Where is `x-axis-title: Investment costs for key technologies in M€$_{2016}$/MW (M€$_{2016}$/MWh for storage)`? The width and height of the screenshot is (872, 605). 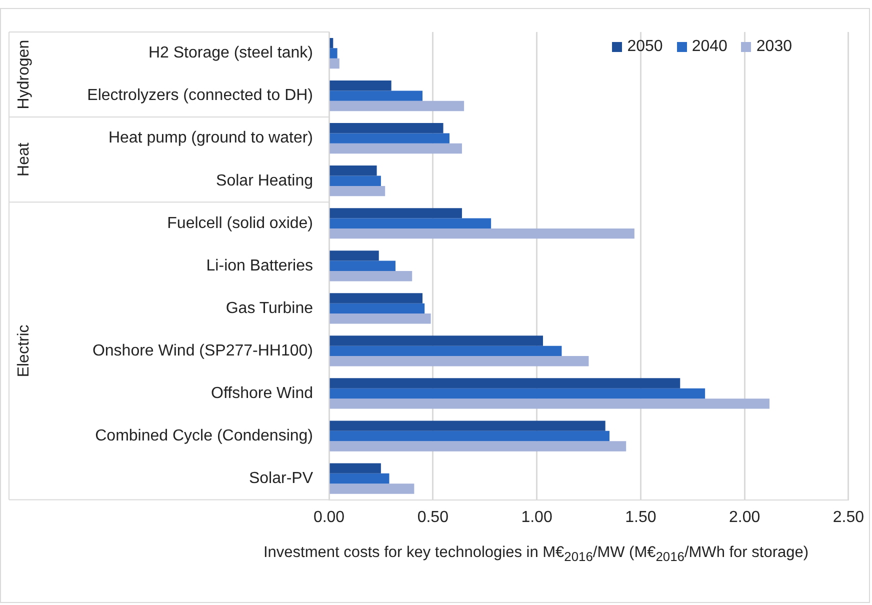
x-axis-title: Investment costs for key technologies in M€$_{2016}$/MW (M€$_{2016}$/MWh for storage) is located at coordinates (536, 554).